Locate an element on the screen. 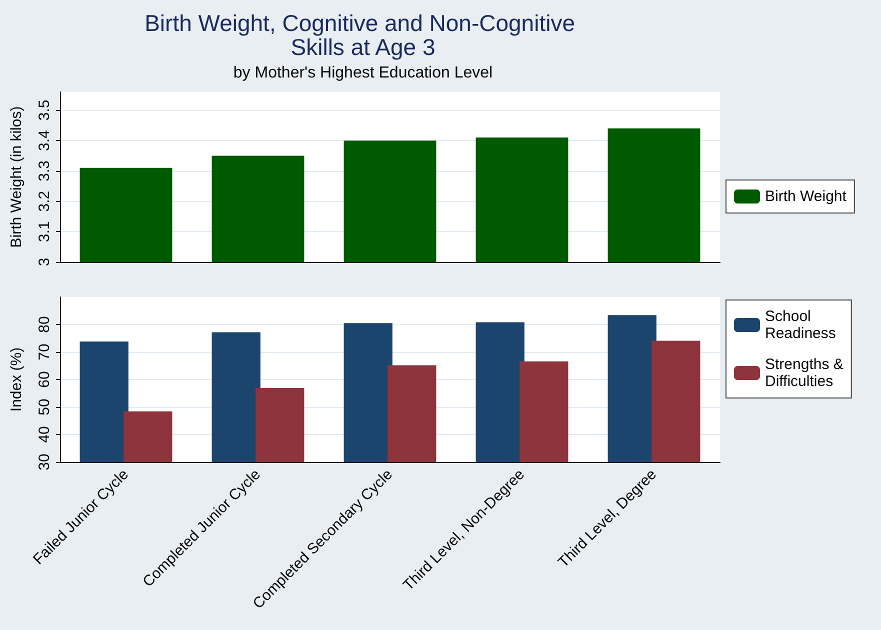  y-tick-label: 30 is located at coordinates (44, 462).